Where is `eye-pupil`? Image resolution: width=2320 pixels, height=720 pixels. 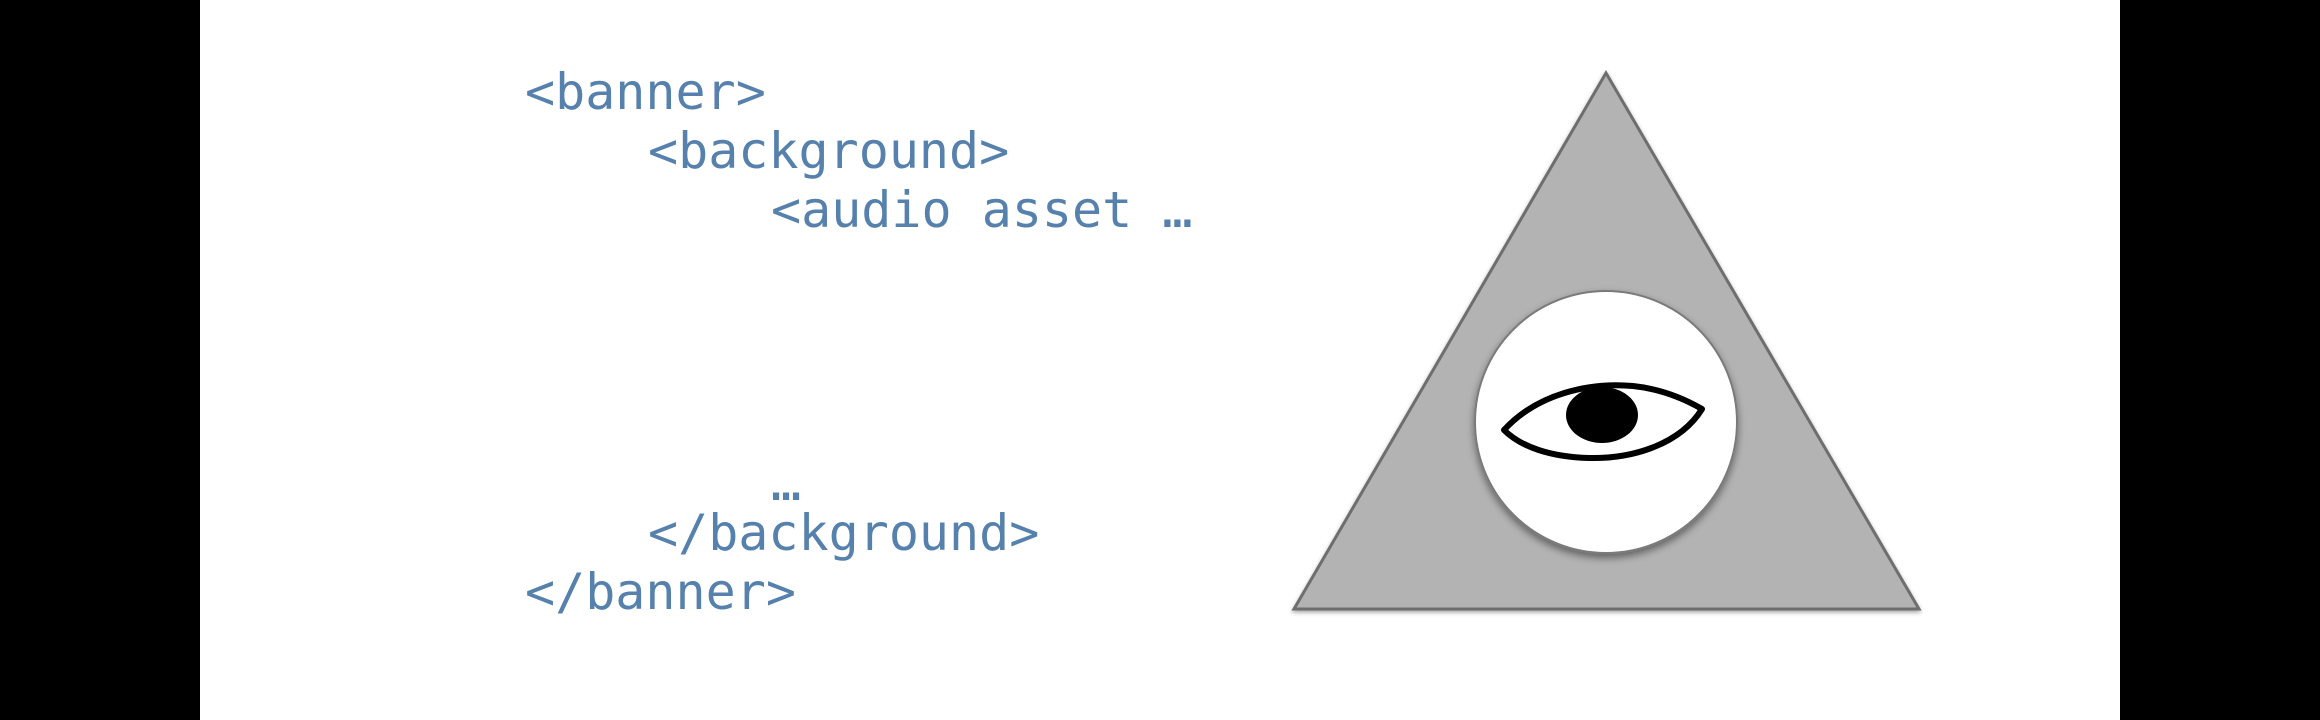 eye-pupil is located at coordinates (1602, 415).